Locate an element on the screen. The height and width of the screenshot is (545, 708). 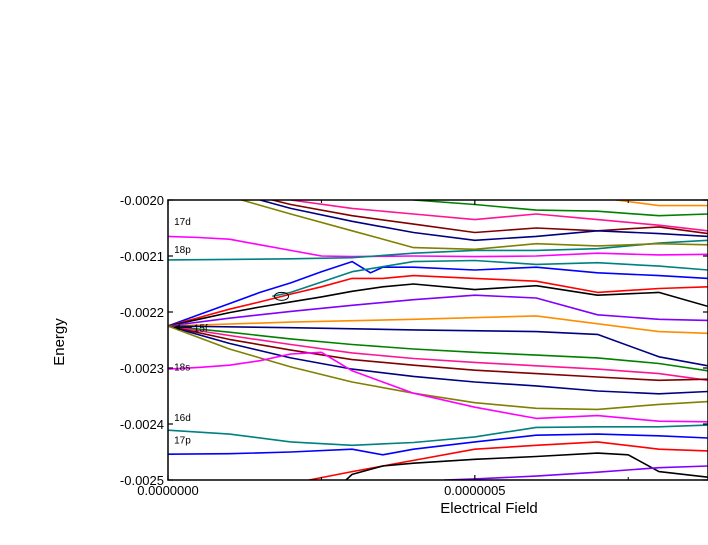
y-tick-label: -0.0021 is located at coordinates (142, 256).